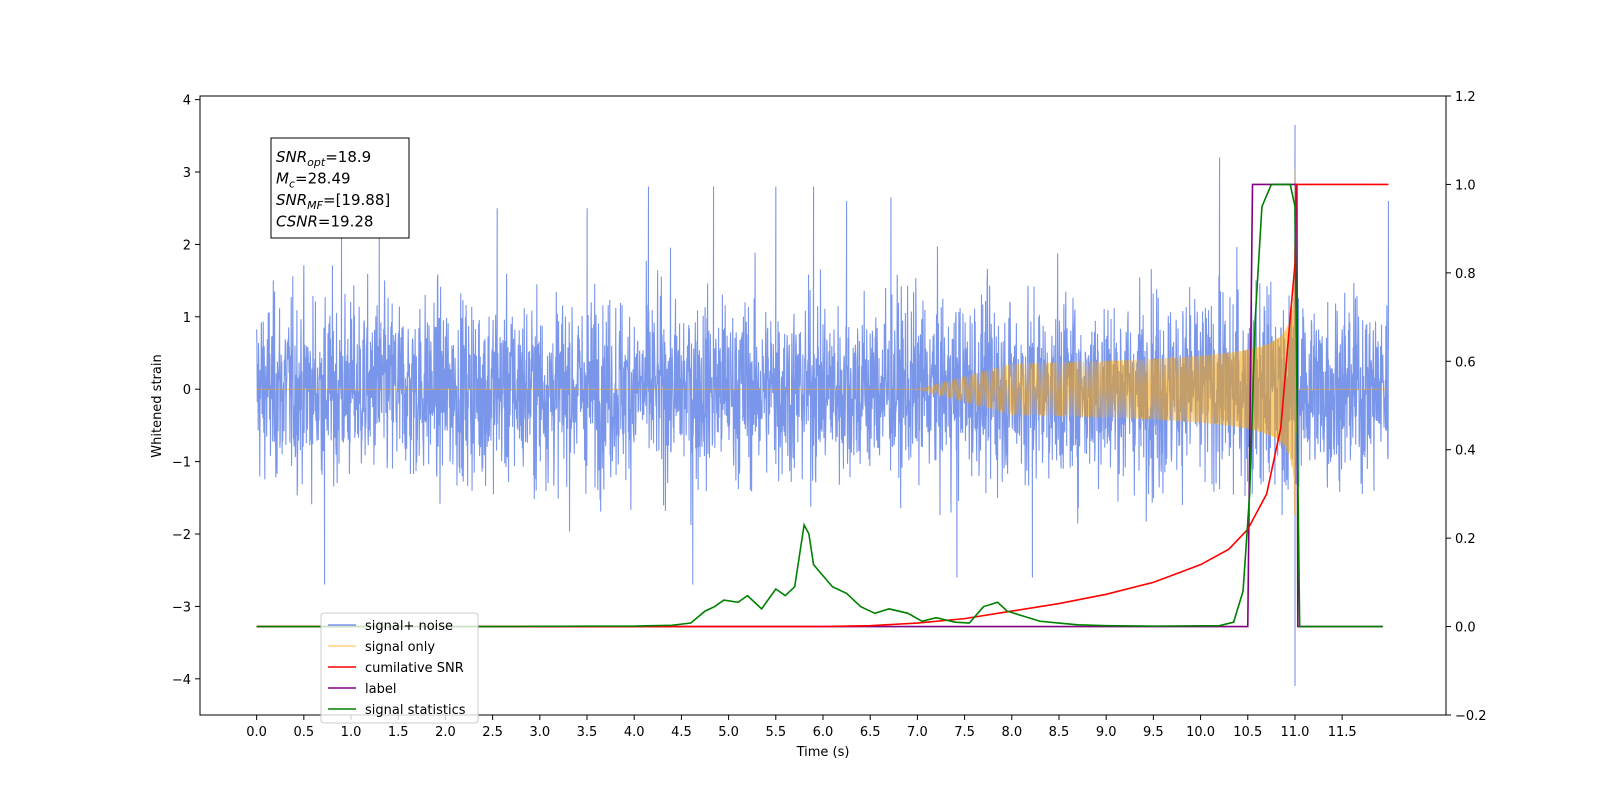 This screenshot has width=1600, height=800. Describe the element at coordinates (1465, 539) in the screenshot. I see `y2-tick-label: 0.2` at that location.